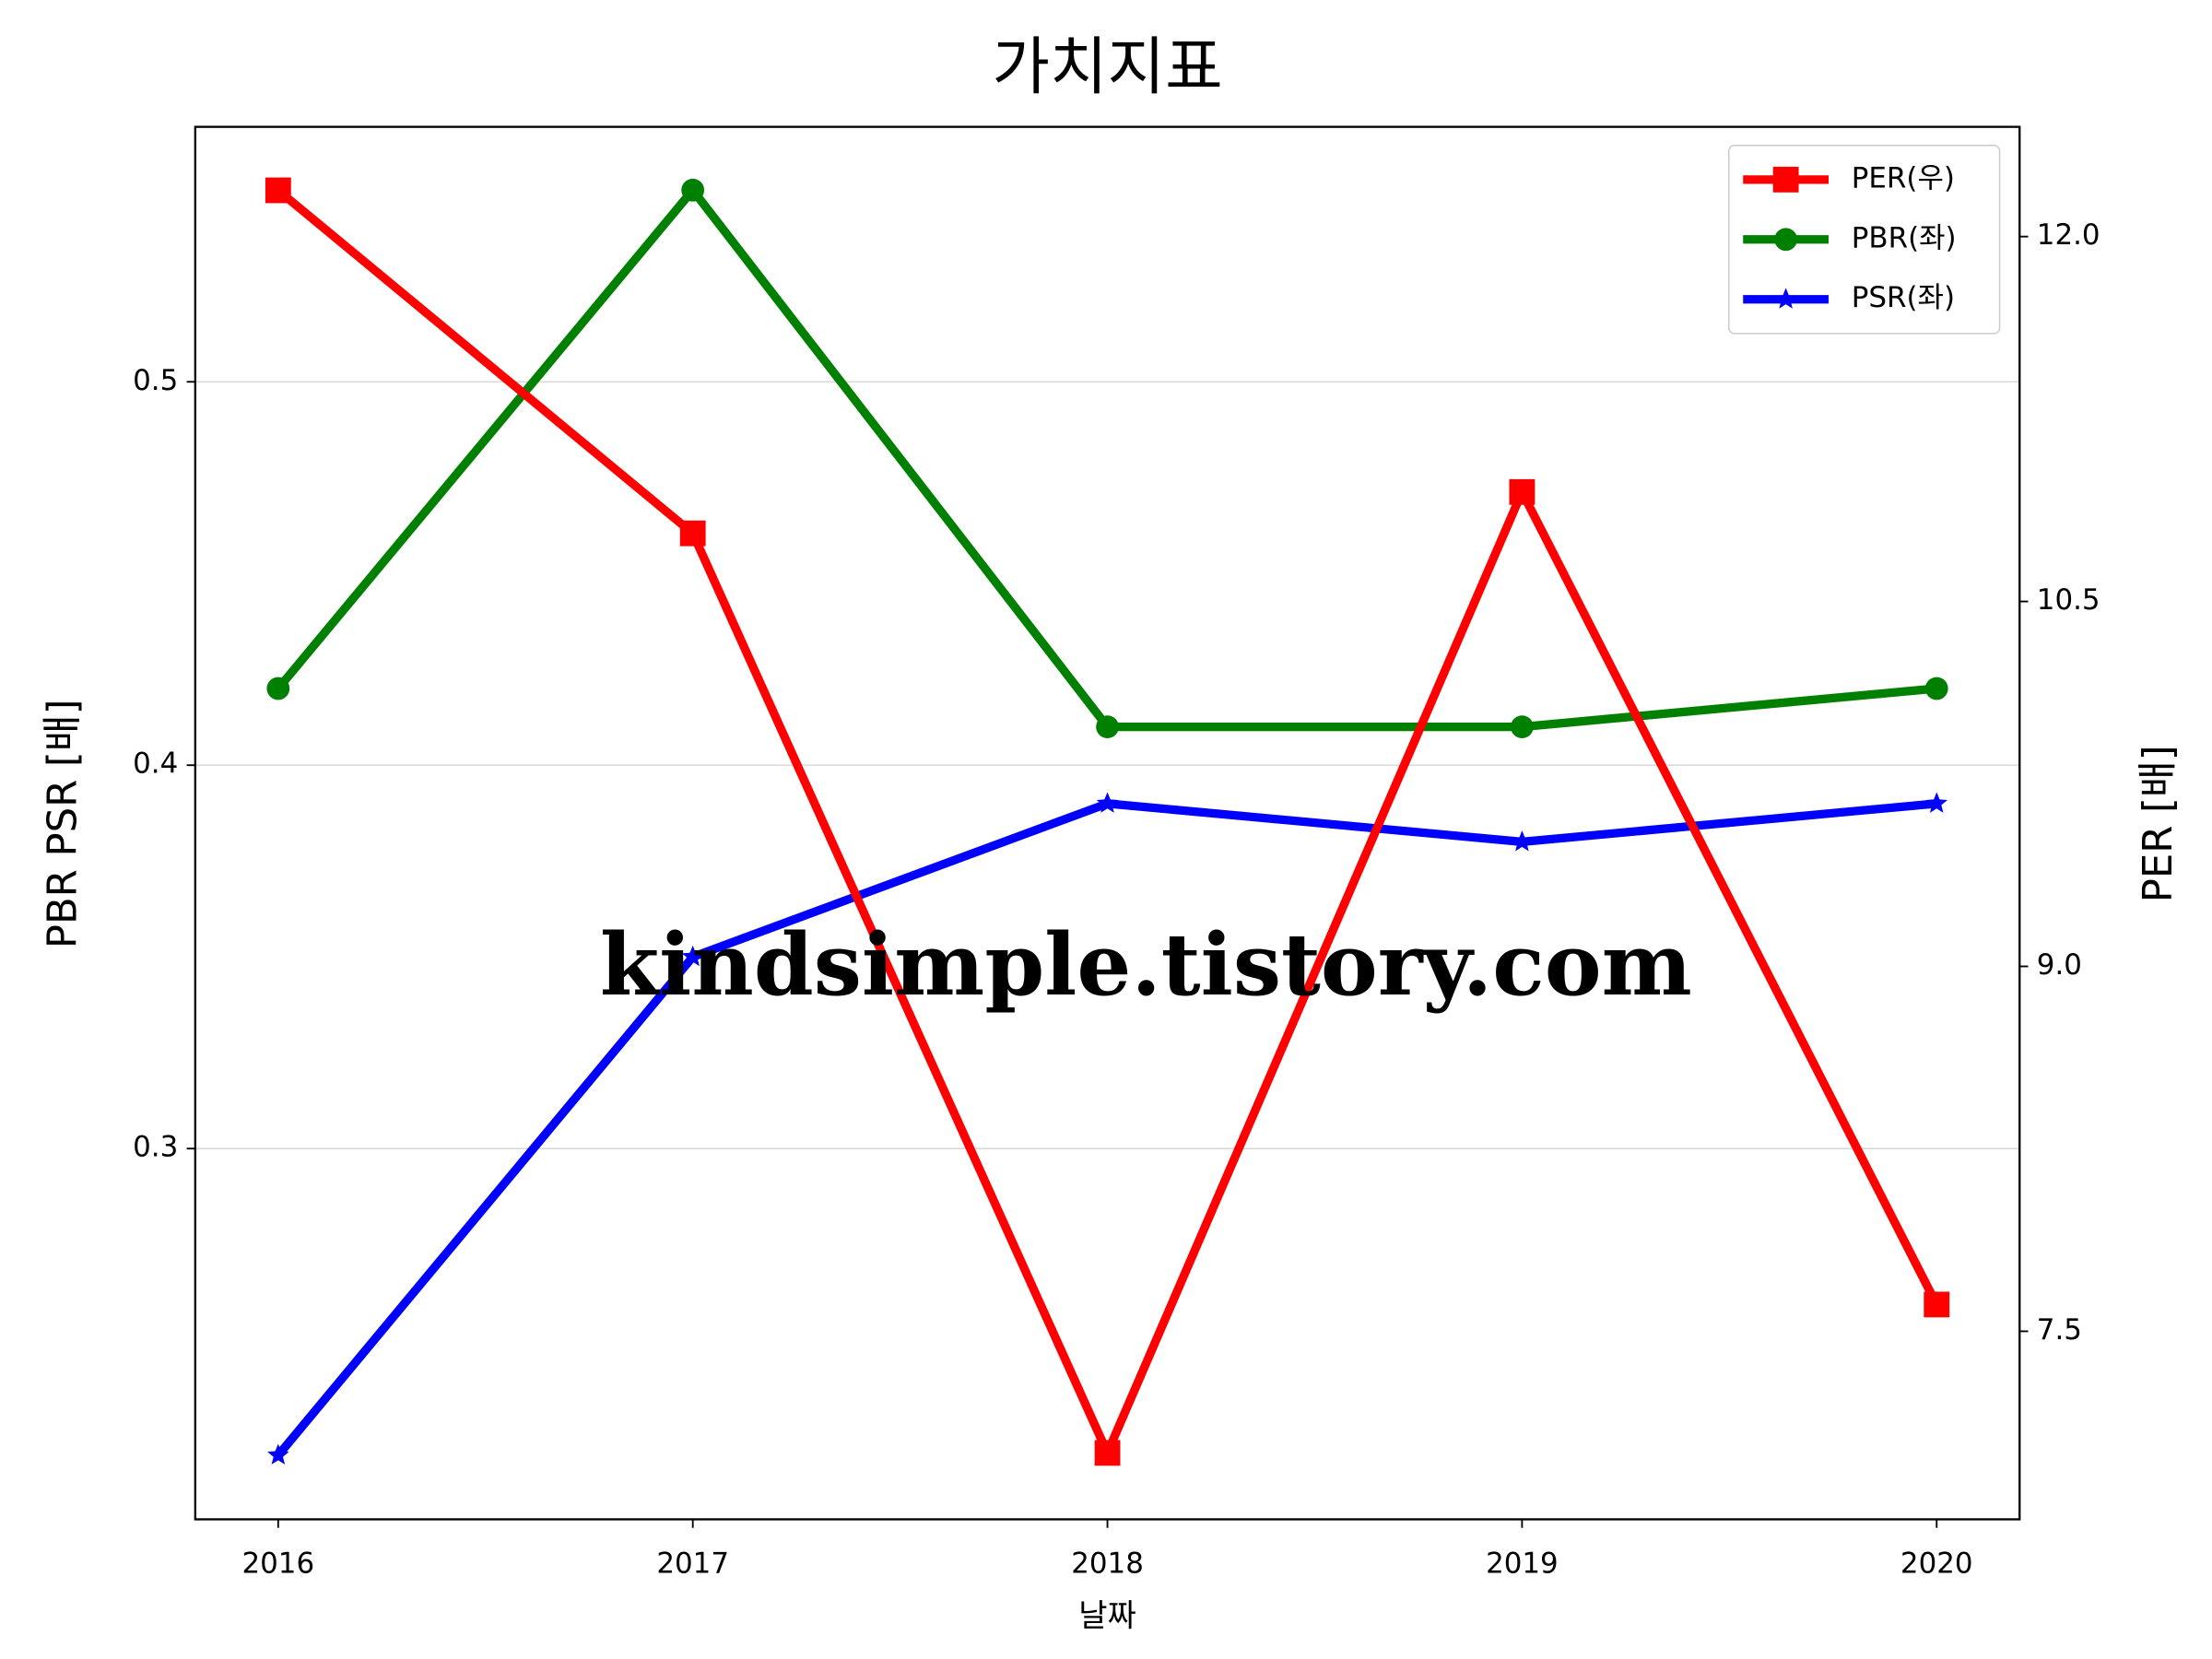  Describe the element at coordinates (2068, 600) in the screenshot. I see `y2-tick-label: 10.5` at that location.